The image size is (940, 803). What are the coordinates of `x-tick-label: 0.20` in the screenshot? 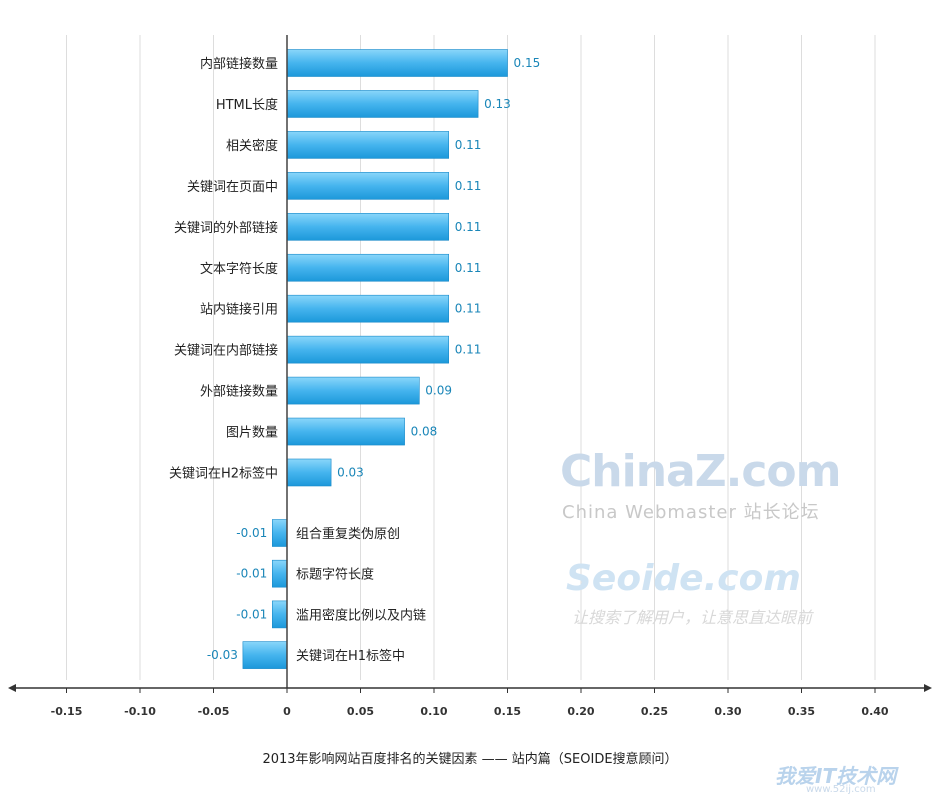 It's located at (580, 711).